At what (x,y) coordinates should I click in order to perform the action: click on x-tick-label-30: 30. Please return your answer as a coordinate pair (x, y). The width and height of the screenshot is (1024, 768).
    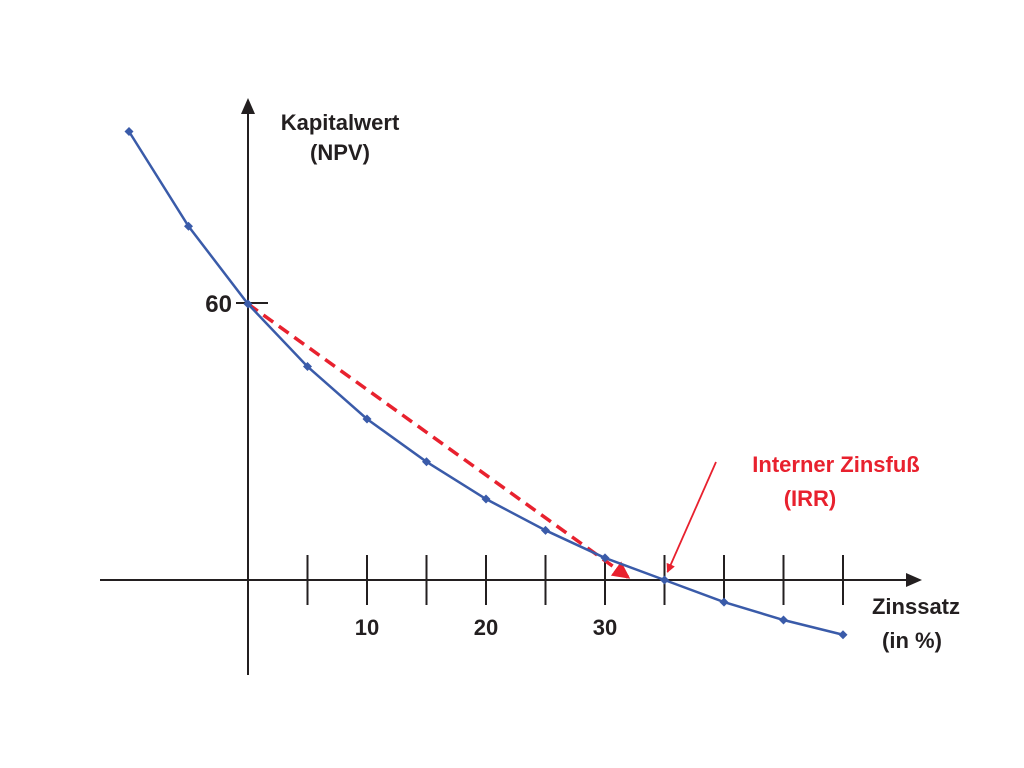
    Looking at the image, I should click on (605, 627).